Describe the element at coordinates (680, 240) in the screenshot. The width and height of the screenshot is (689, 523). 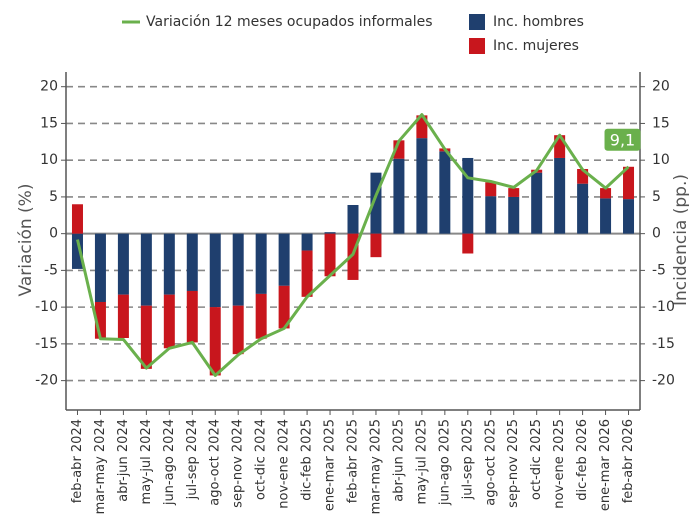
I see `y2-axis-title: Incidencia (pp.)` at that location.